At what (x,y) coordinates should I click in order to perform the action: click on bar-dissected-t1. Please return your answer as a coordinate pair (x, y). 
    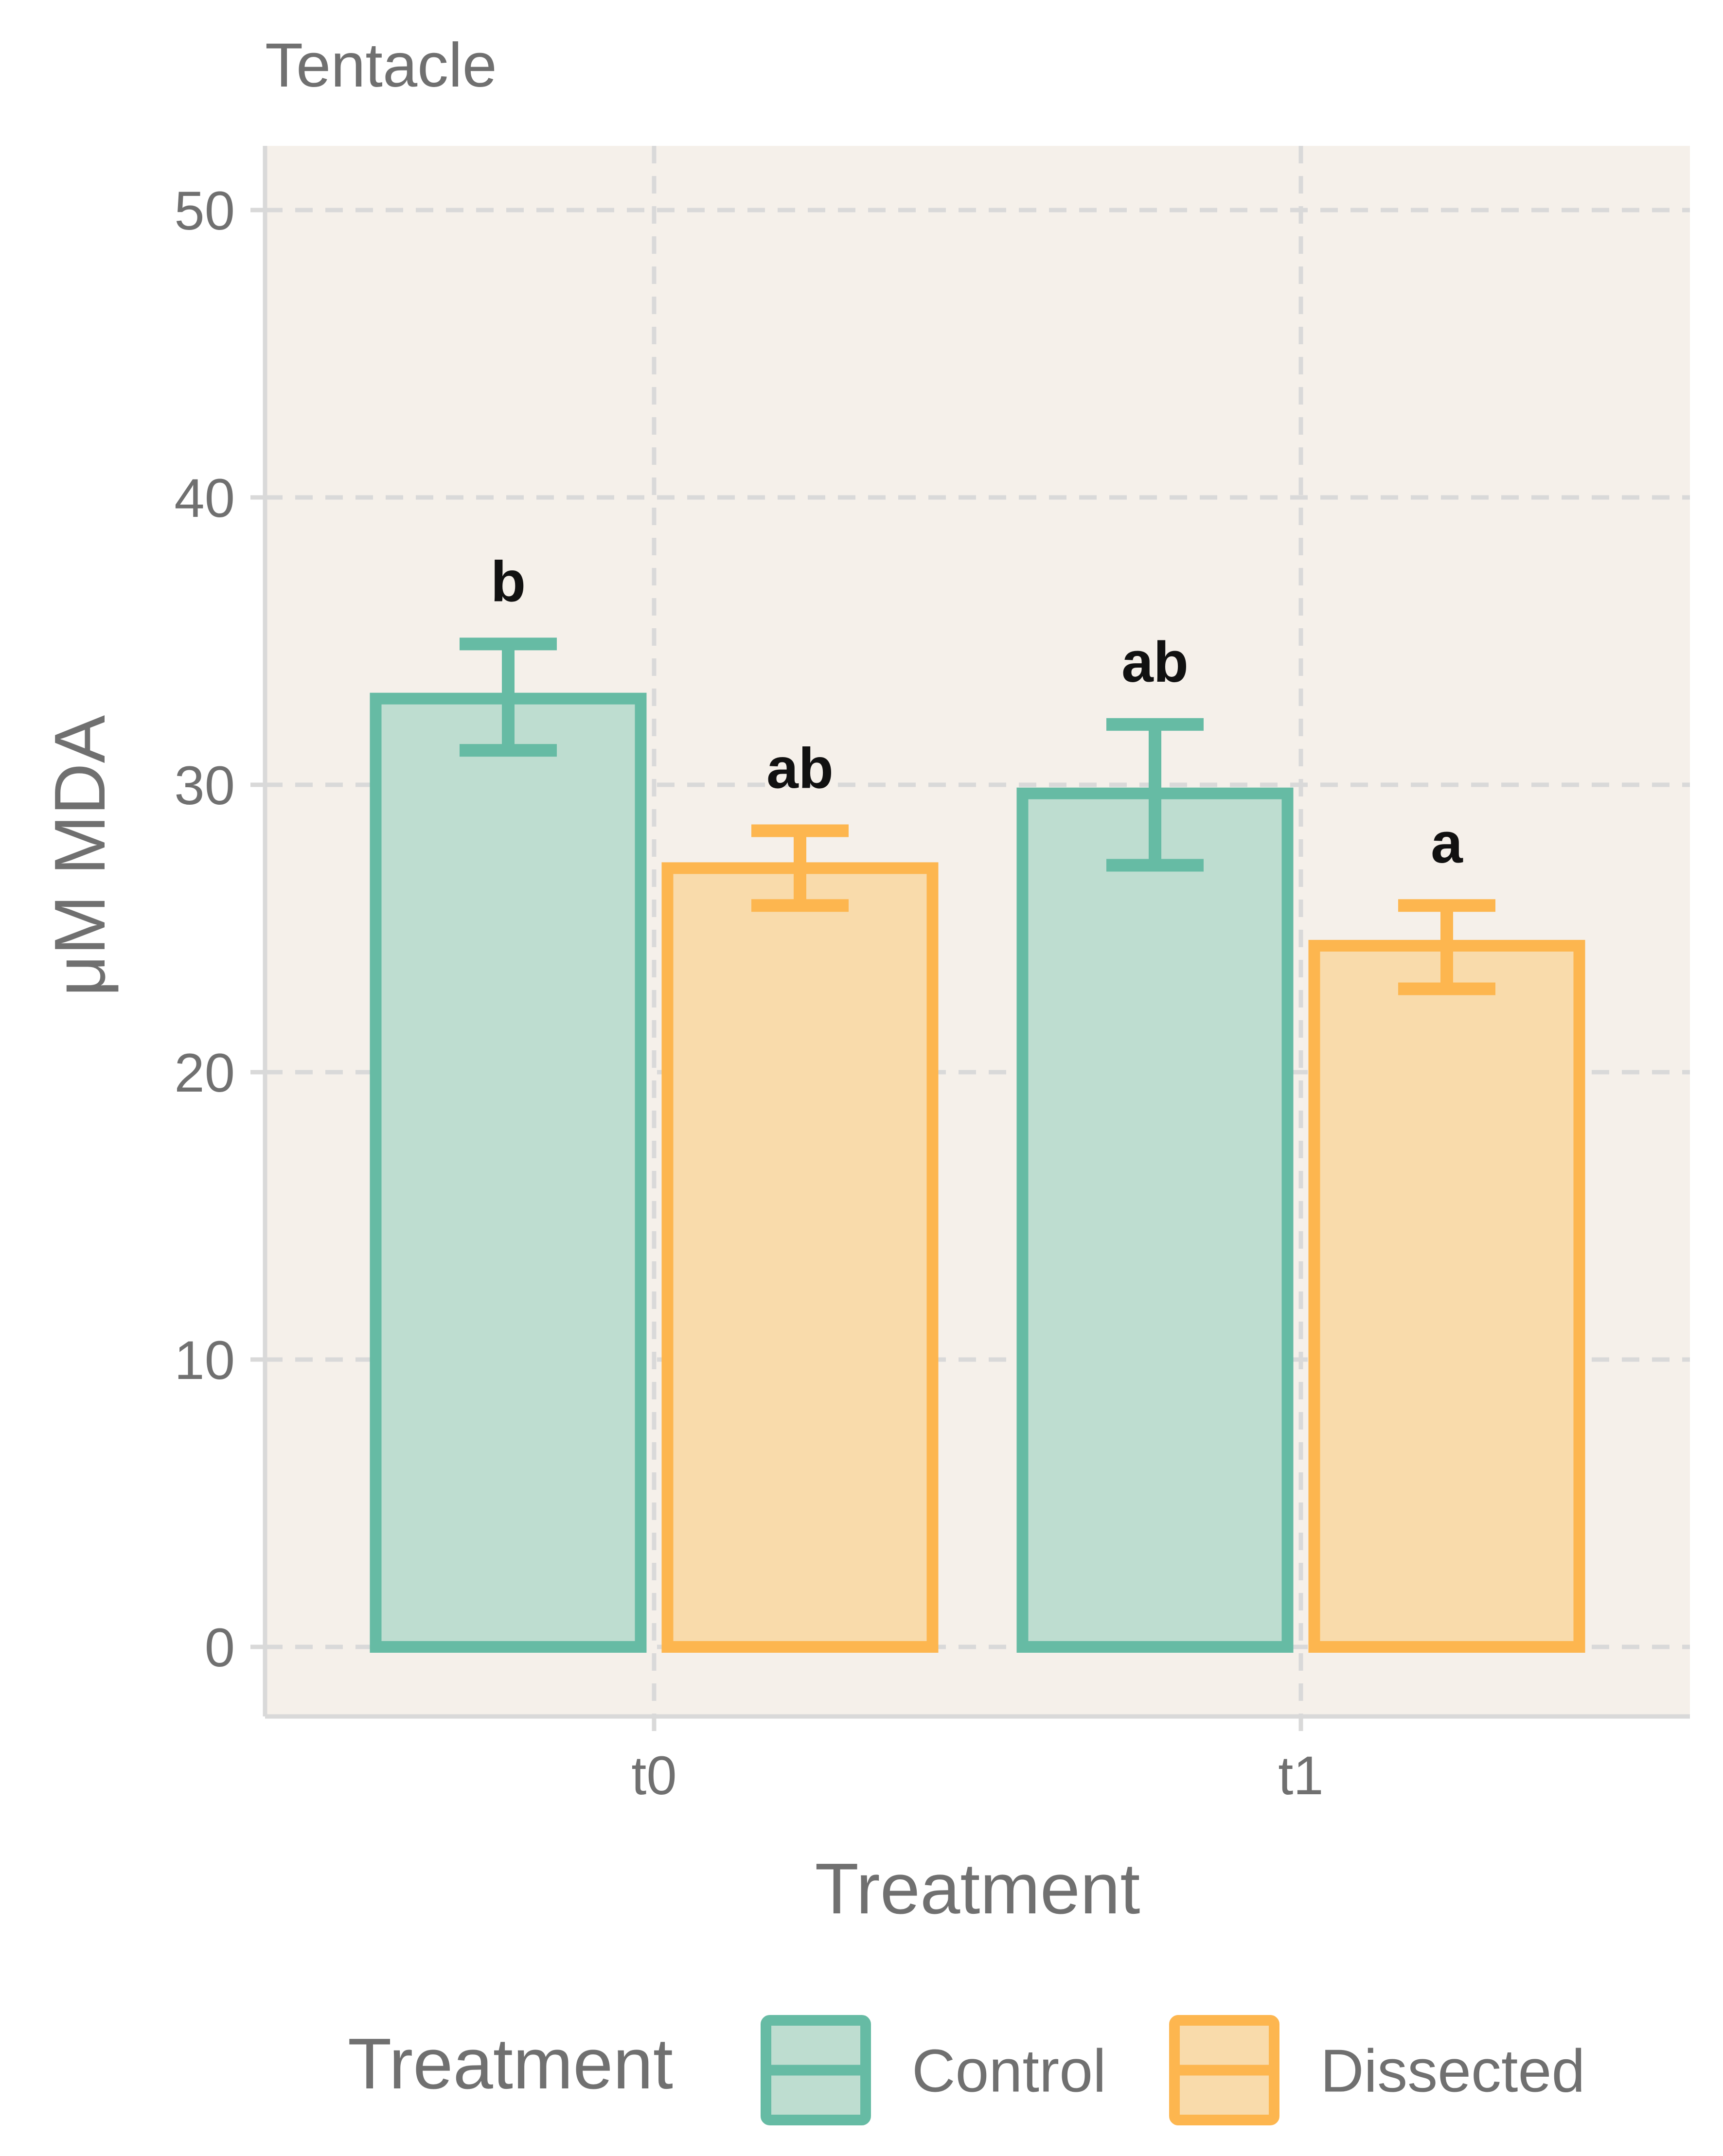
    Looking at the image, I should click on (1446, 1296).